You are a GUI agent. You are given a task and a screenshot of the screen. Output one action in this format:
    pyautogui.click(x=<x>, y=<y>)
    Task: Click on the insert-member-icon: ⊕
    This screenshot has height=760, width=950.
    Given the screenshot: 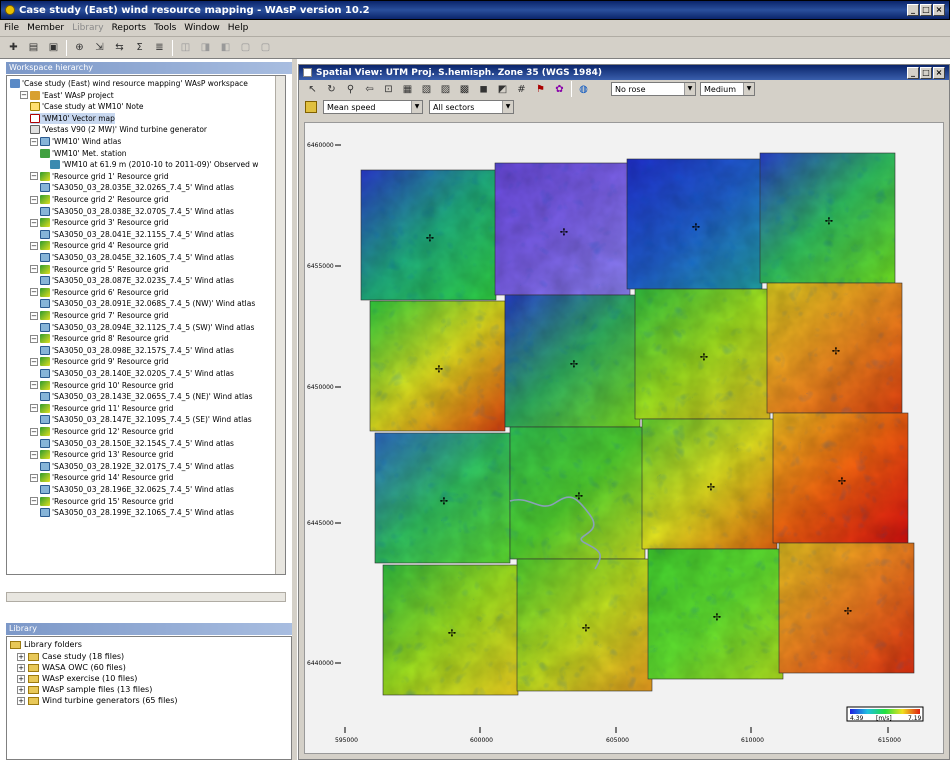 What is the action you would take?
    pyautogui.click(x=79, y=47)
    